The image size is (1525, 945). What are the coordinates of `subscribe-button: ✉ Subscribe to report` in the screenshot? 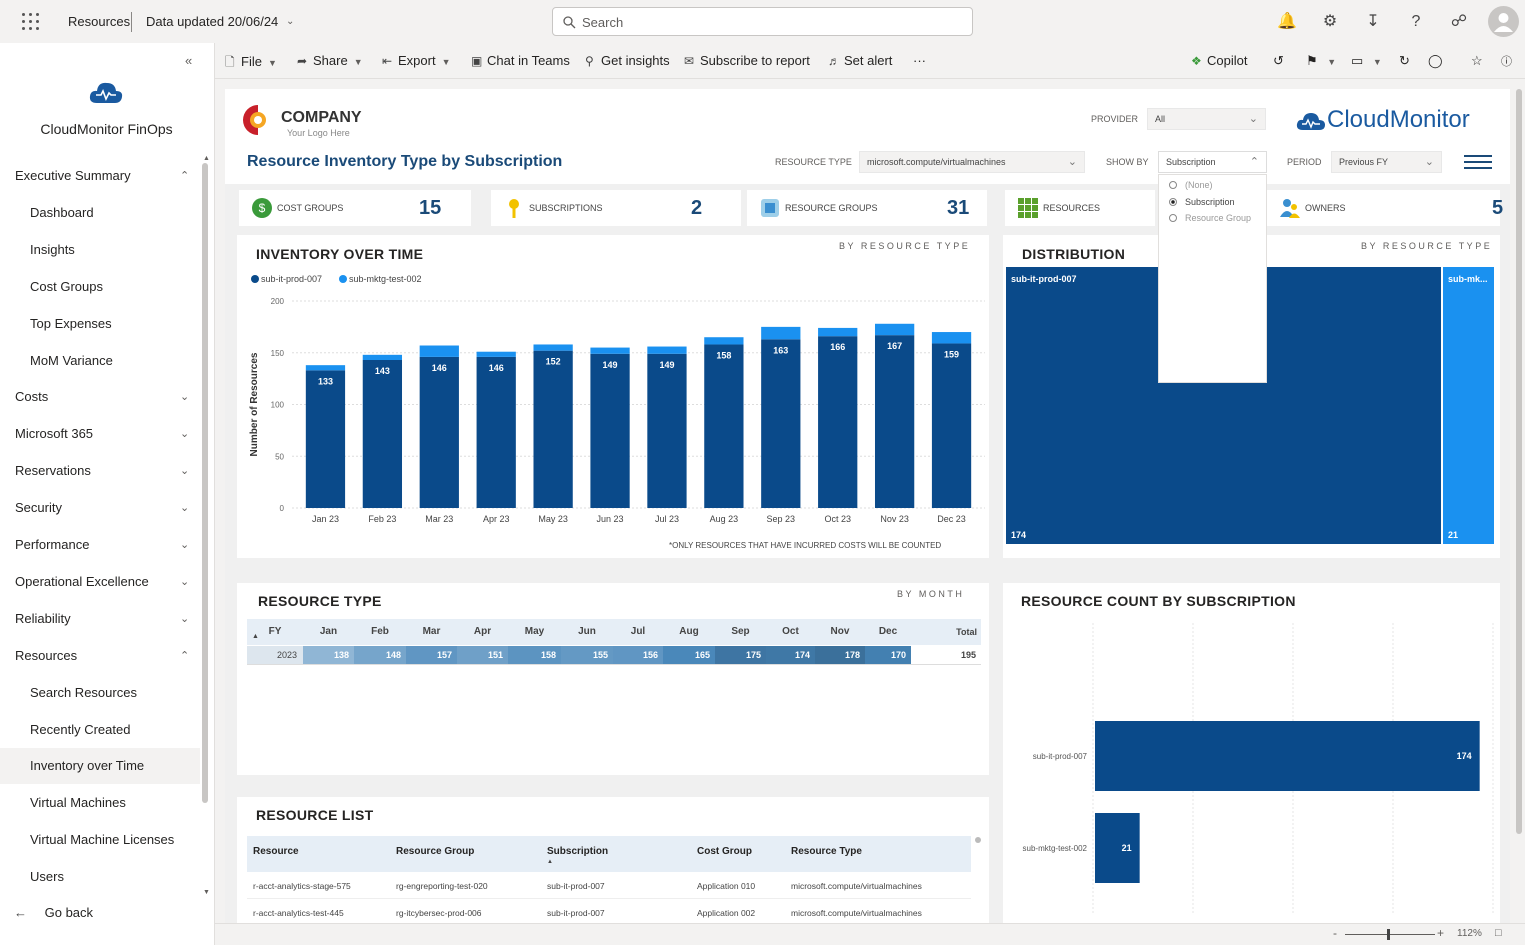 It's located at (747, 60).